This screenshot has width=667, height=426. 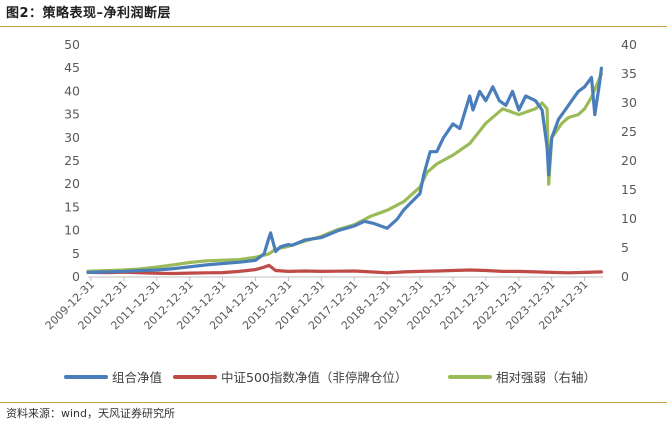 What do you see at coordinates (629, 131) in the screenshot?
I see `y-right-tick-label: 25` at bounding box center [629, 131].